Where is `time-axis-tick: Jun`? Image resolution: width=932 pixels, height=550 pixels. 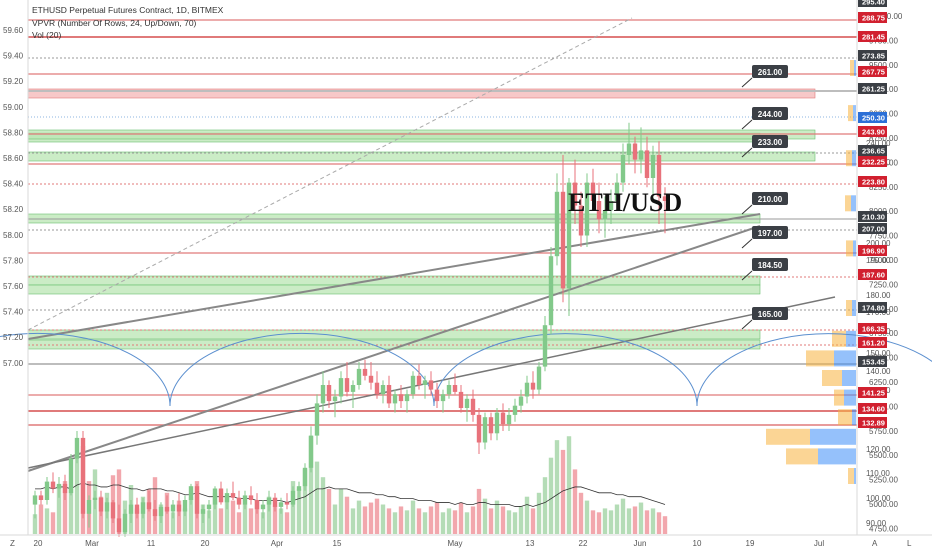 time-axis-tick: Jun is located at coordinates (640, 543).